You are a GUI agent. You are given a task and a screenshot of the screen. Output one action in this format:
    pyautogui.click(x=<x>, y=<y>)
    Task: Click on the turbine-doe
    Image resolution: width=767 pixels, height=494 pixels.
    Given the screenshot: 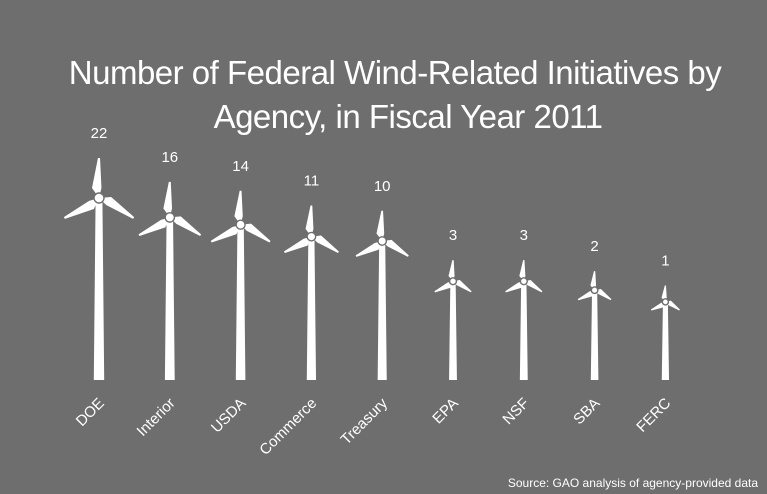 What is the action you would take?
    pyautogui.click(x=99, y=269)
    